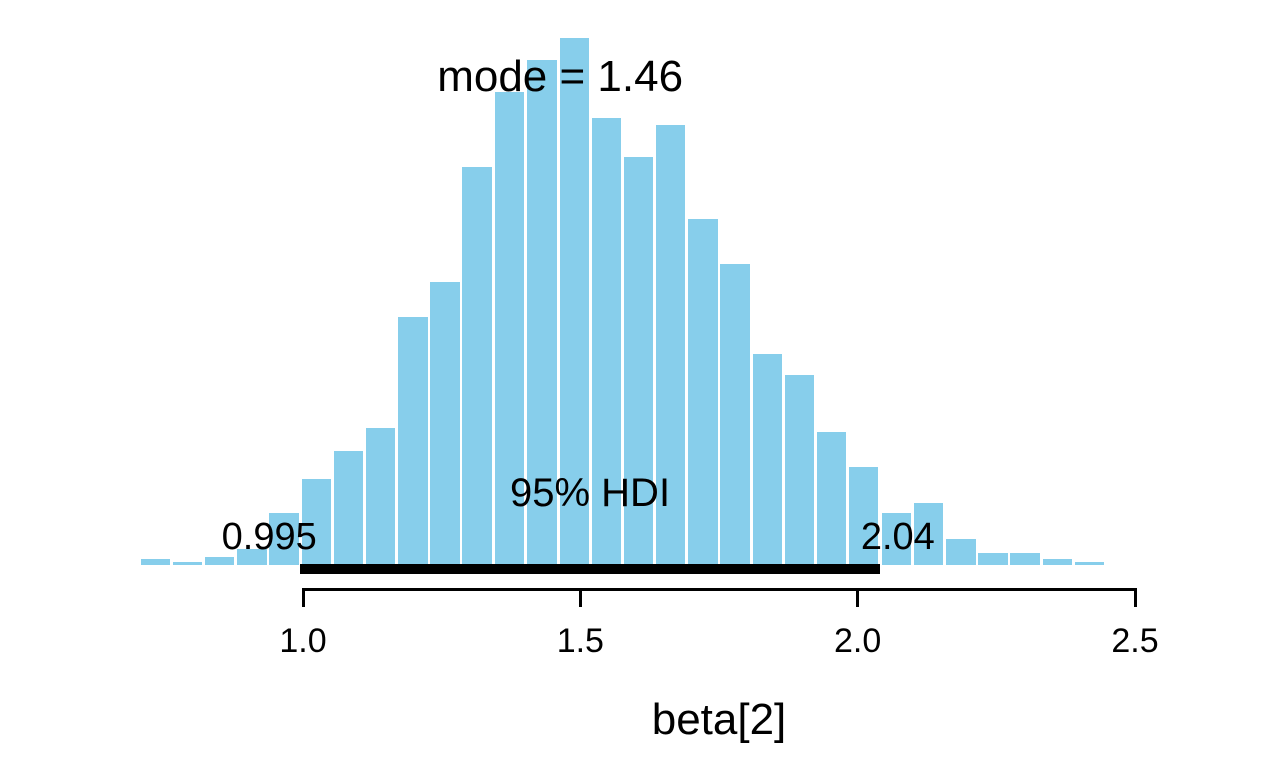 Image resolution: width=1268 pixels, height=766 pixels. I want to click on x-axis-line, so click(719, 589).